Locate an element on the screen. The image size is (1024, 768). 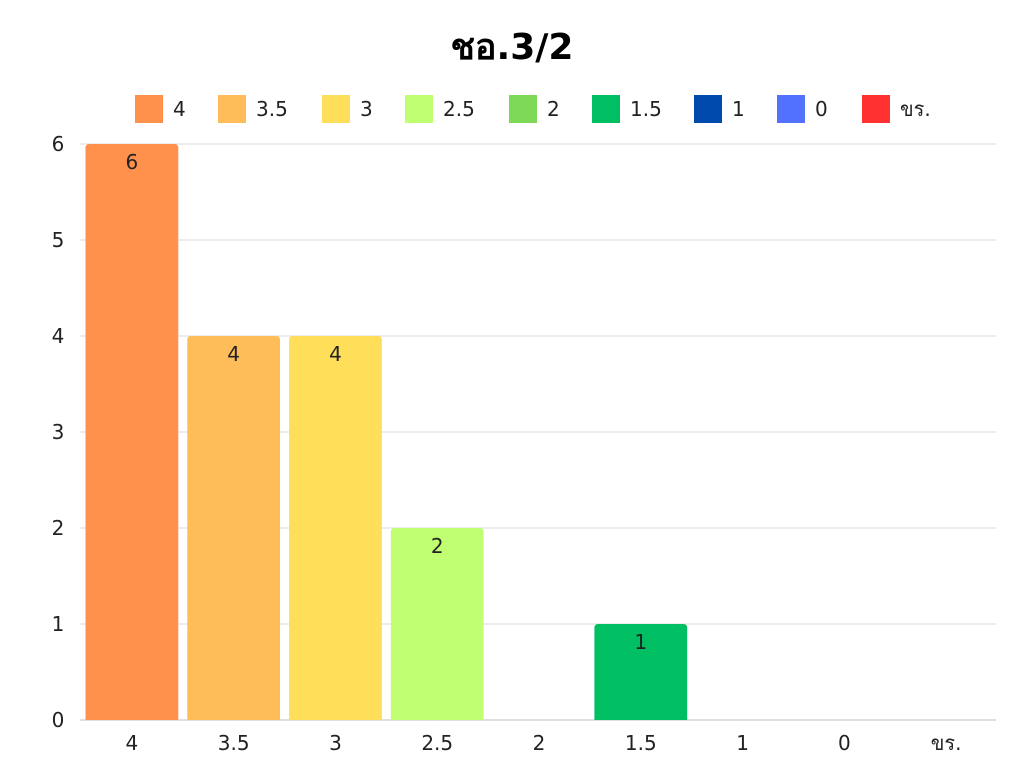
legend-label: ขร. is located at coordinates (915, 109).